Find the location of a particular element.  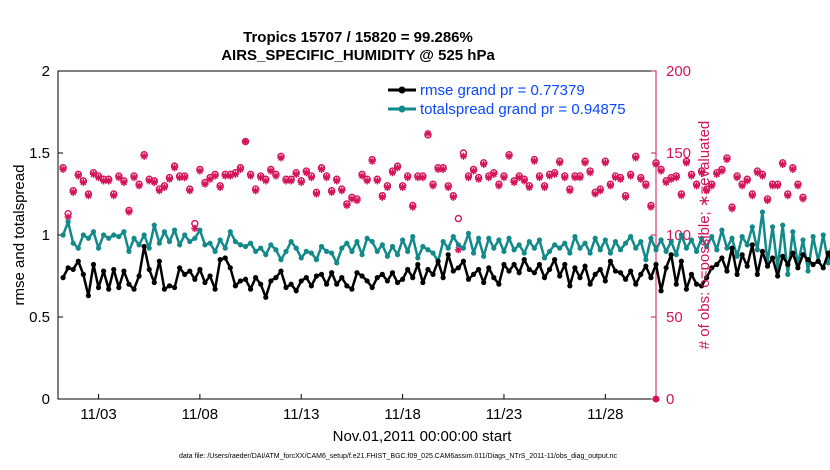

y-axis-label: rmse and totalspread is located at coordinates (19, 235).